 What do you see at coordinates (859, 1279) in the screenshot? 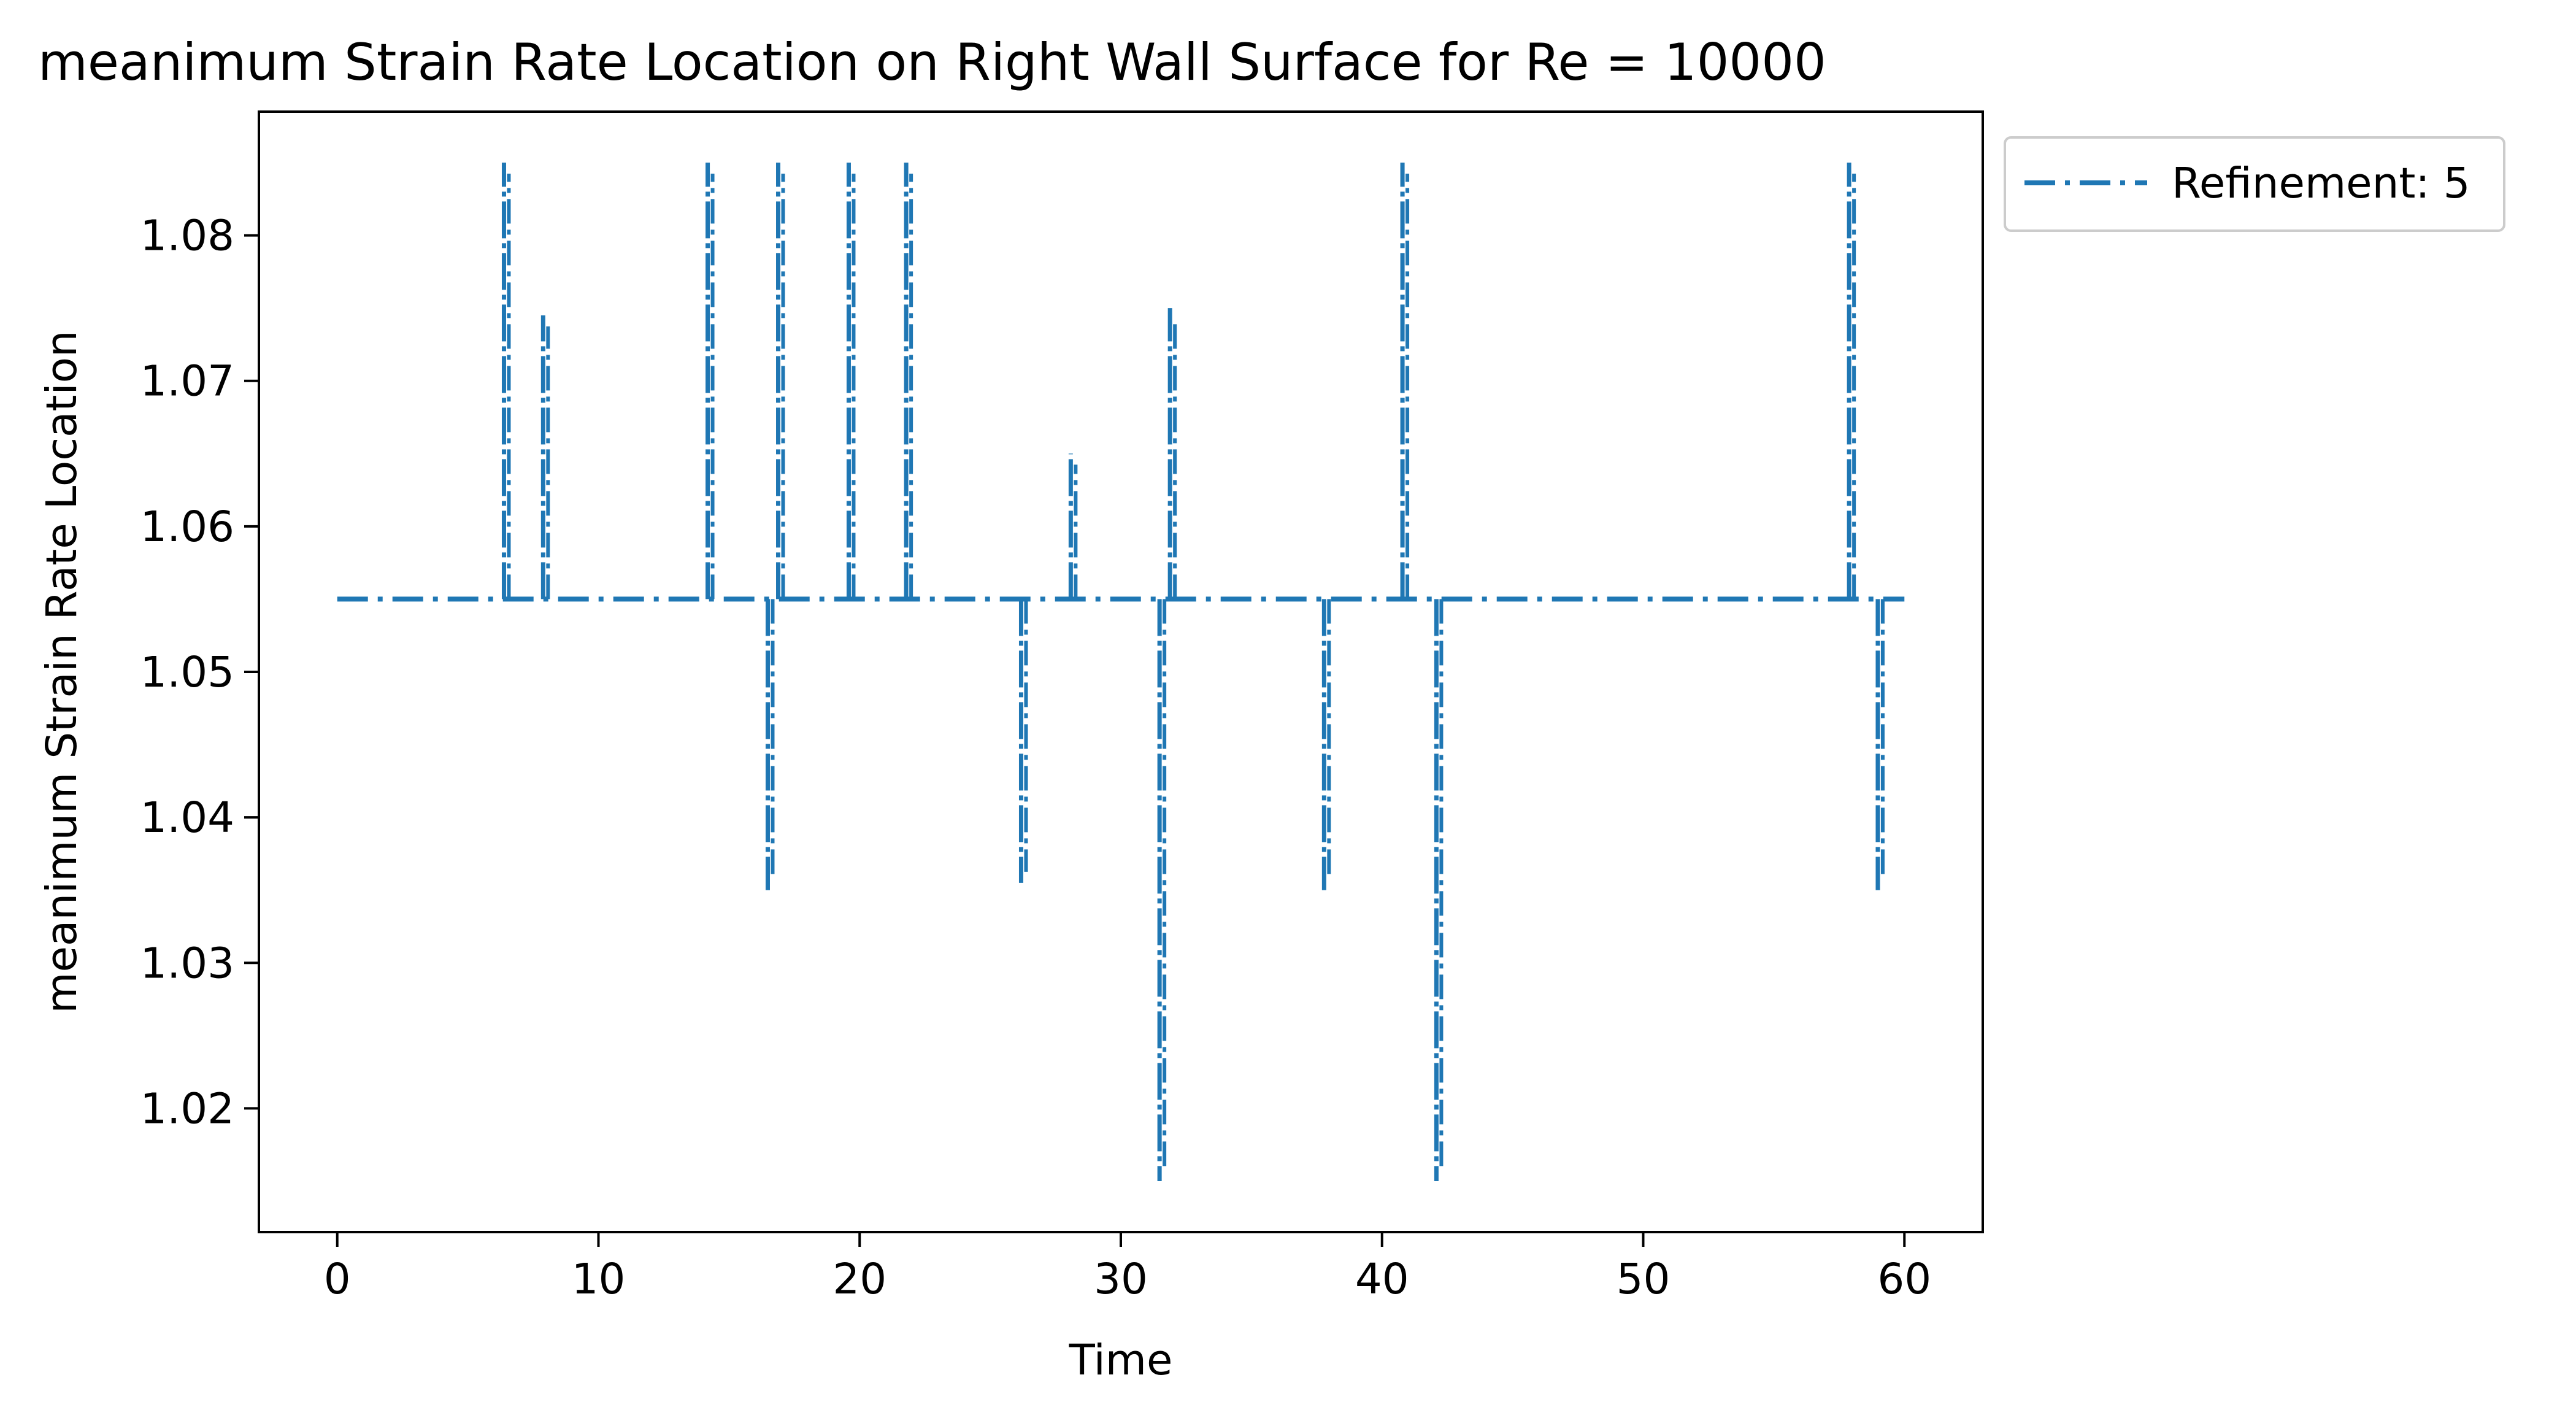
I see `x-tick-label: 20` at bounding box center [859, 1279].